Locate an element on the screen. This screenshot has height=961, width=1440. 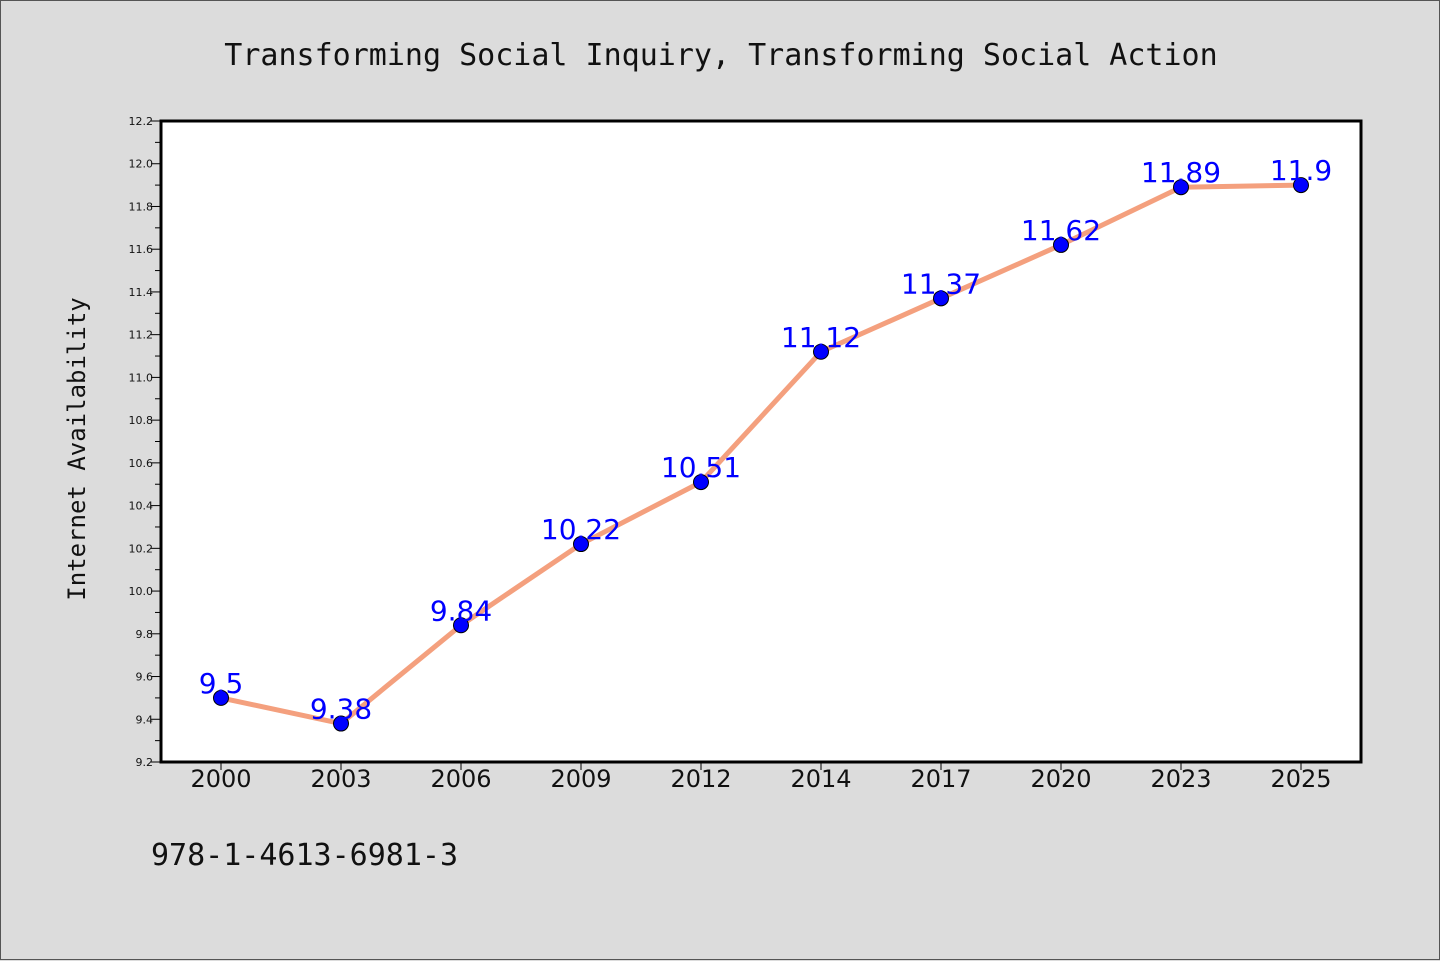
y-tick-label: 9.8 is located at coordinates (145, 634).